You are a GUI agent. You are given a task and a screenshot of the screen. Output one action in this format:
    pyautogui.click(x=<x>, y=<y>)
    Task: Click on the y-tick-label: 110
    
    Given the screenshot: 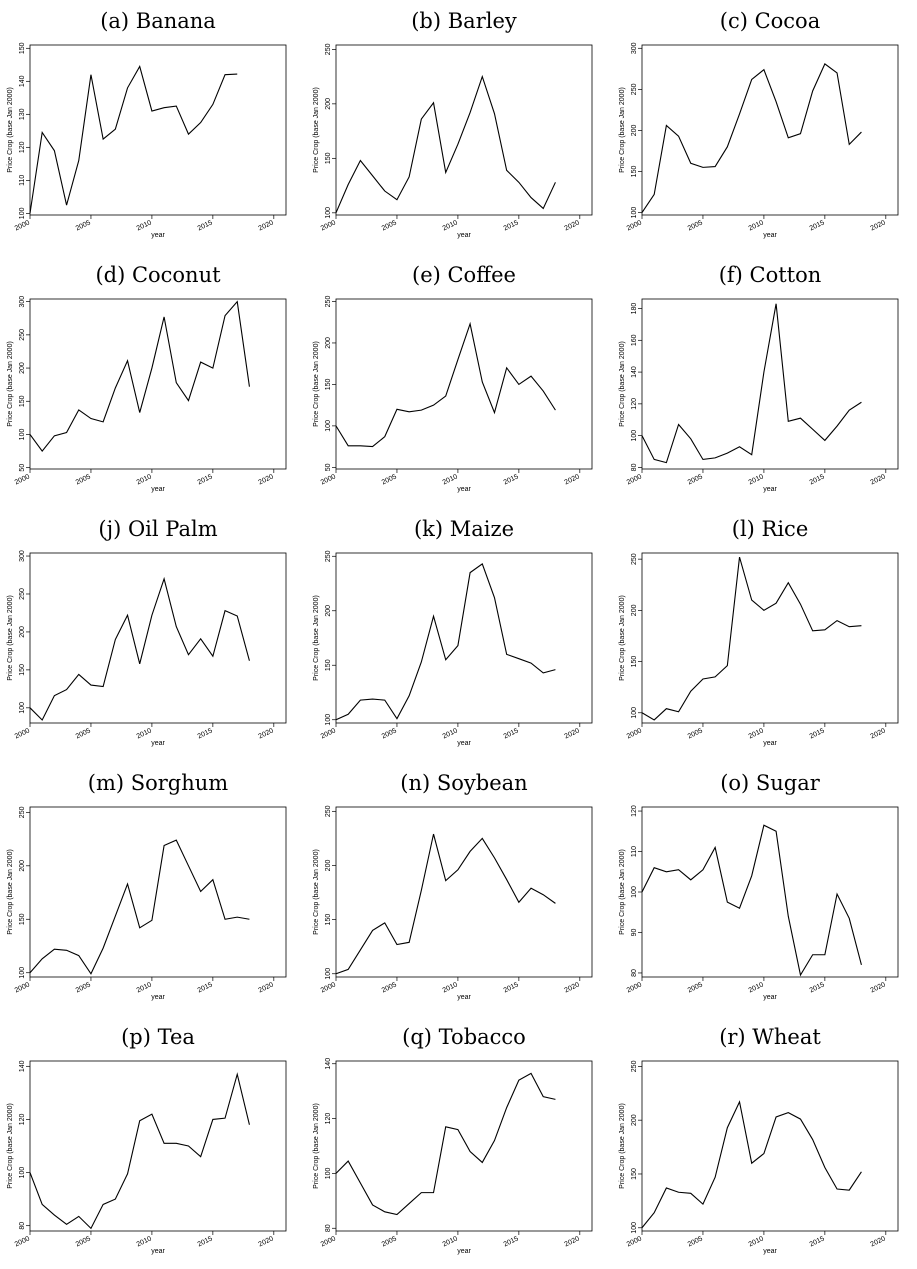 What is the action you would take?
    pyautogui.click(x=22, y=180)
    